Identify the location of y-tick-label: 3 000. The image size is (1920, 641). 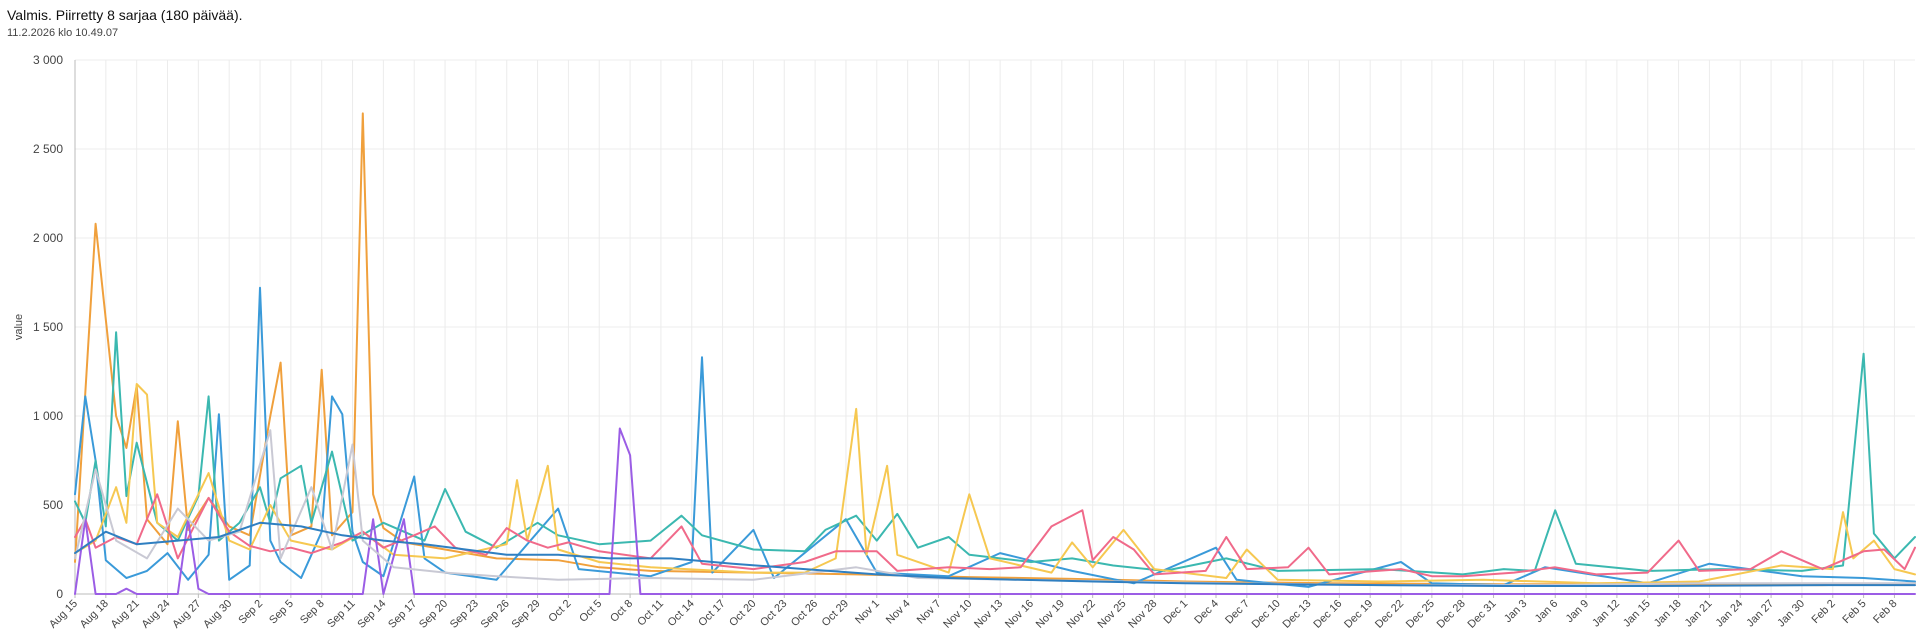
(48, 60).